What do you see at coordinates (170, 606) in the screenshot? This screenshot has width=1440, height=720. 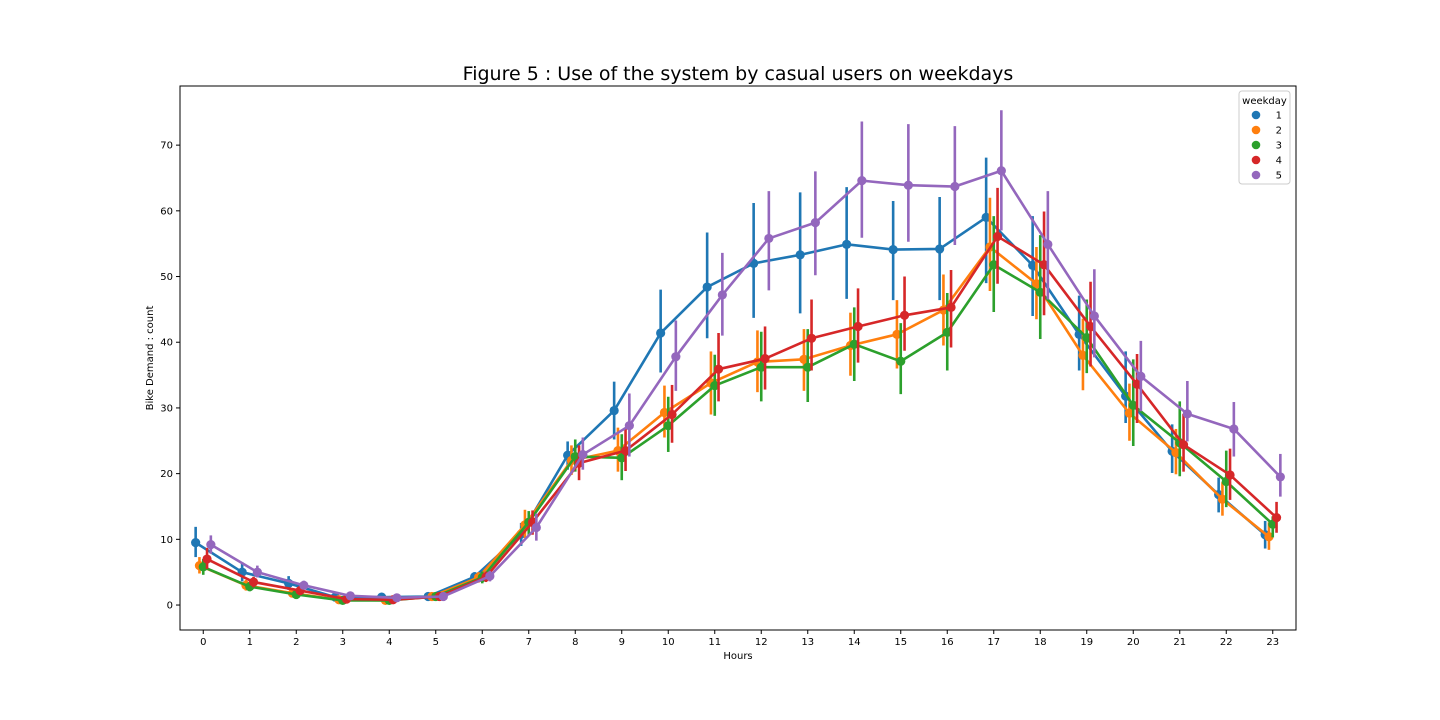 I see `y-tick-label: 0` at bounding box center [170, 606].